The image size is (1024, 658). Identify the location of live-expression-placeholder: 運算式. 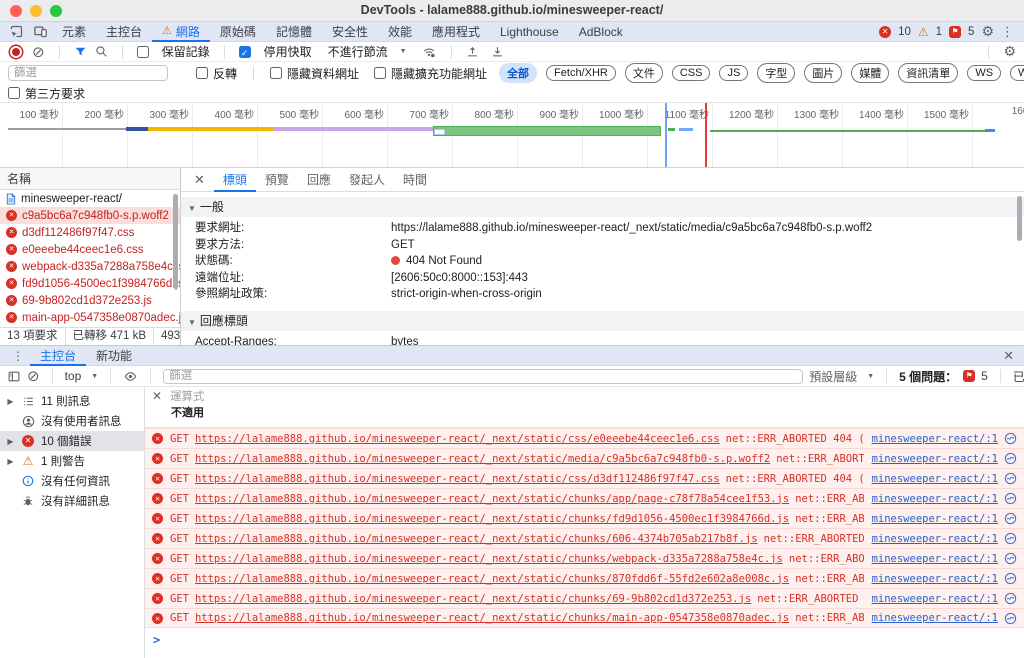
(187, 397).